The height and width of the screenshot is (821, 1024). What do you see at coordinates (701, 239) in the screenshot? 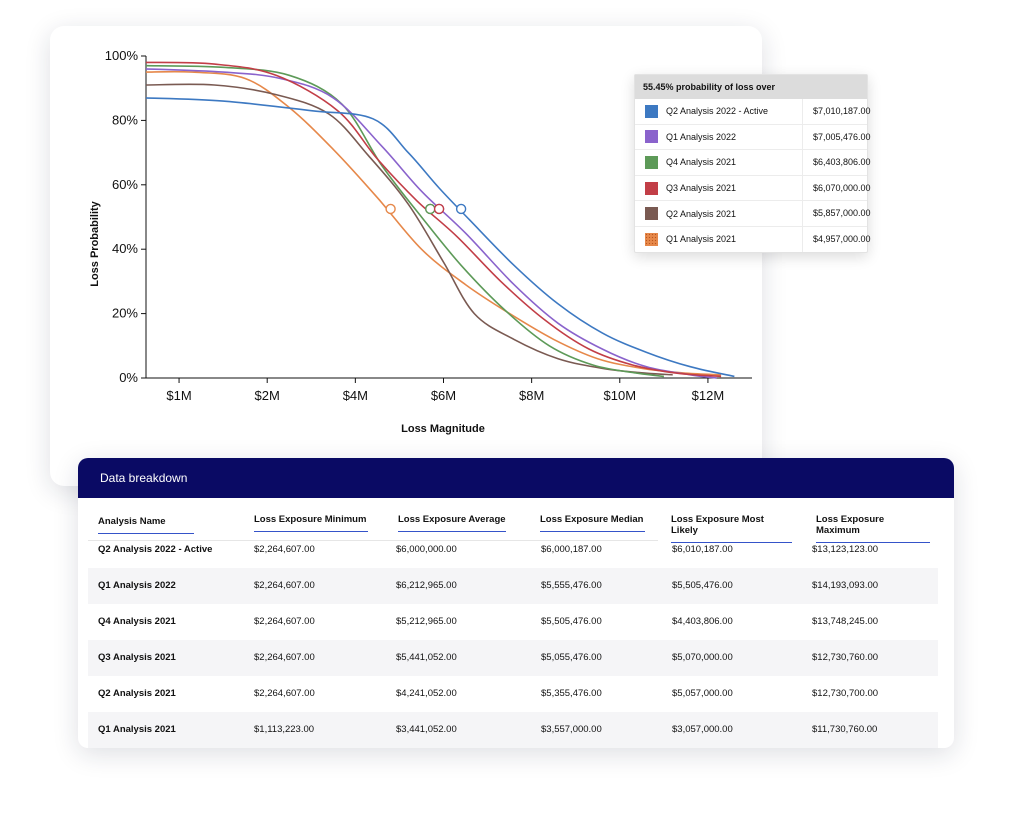
I see `legend-label: Q1 Analysis 2021` at bounding box center [701, 239].